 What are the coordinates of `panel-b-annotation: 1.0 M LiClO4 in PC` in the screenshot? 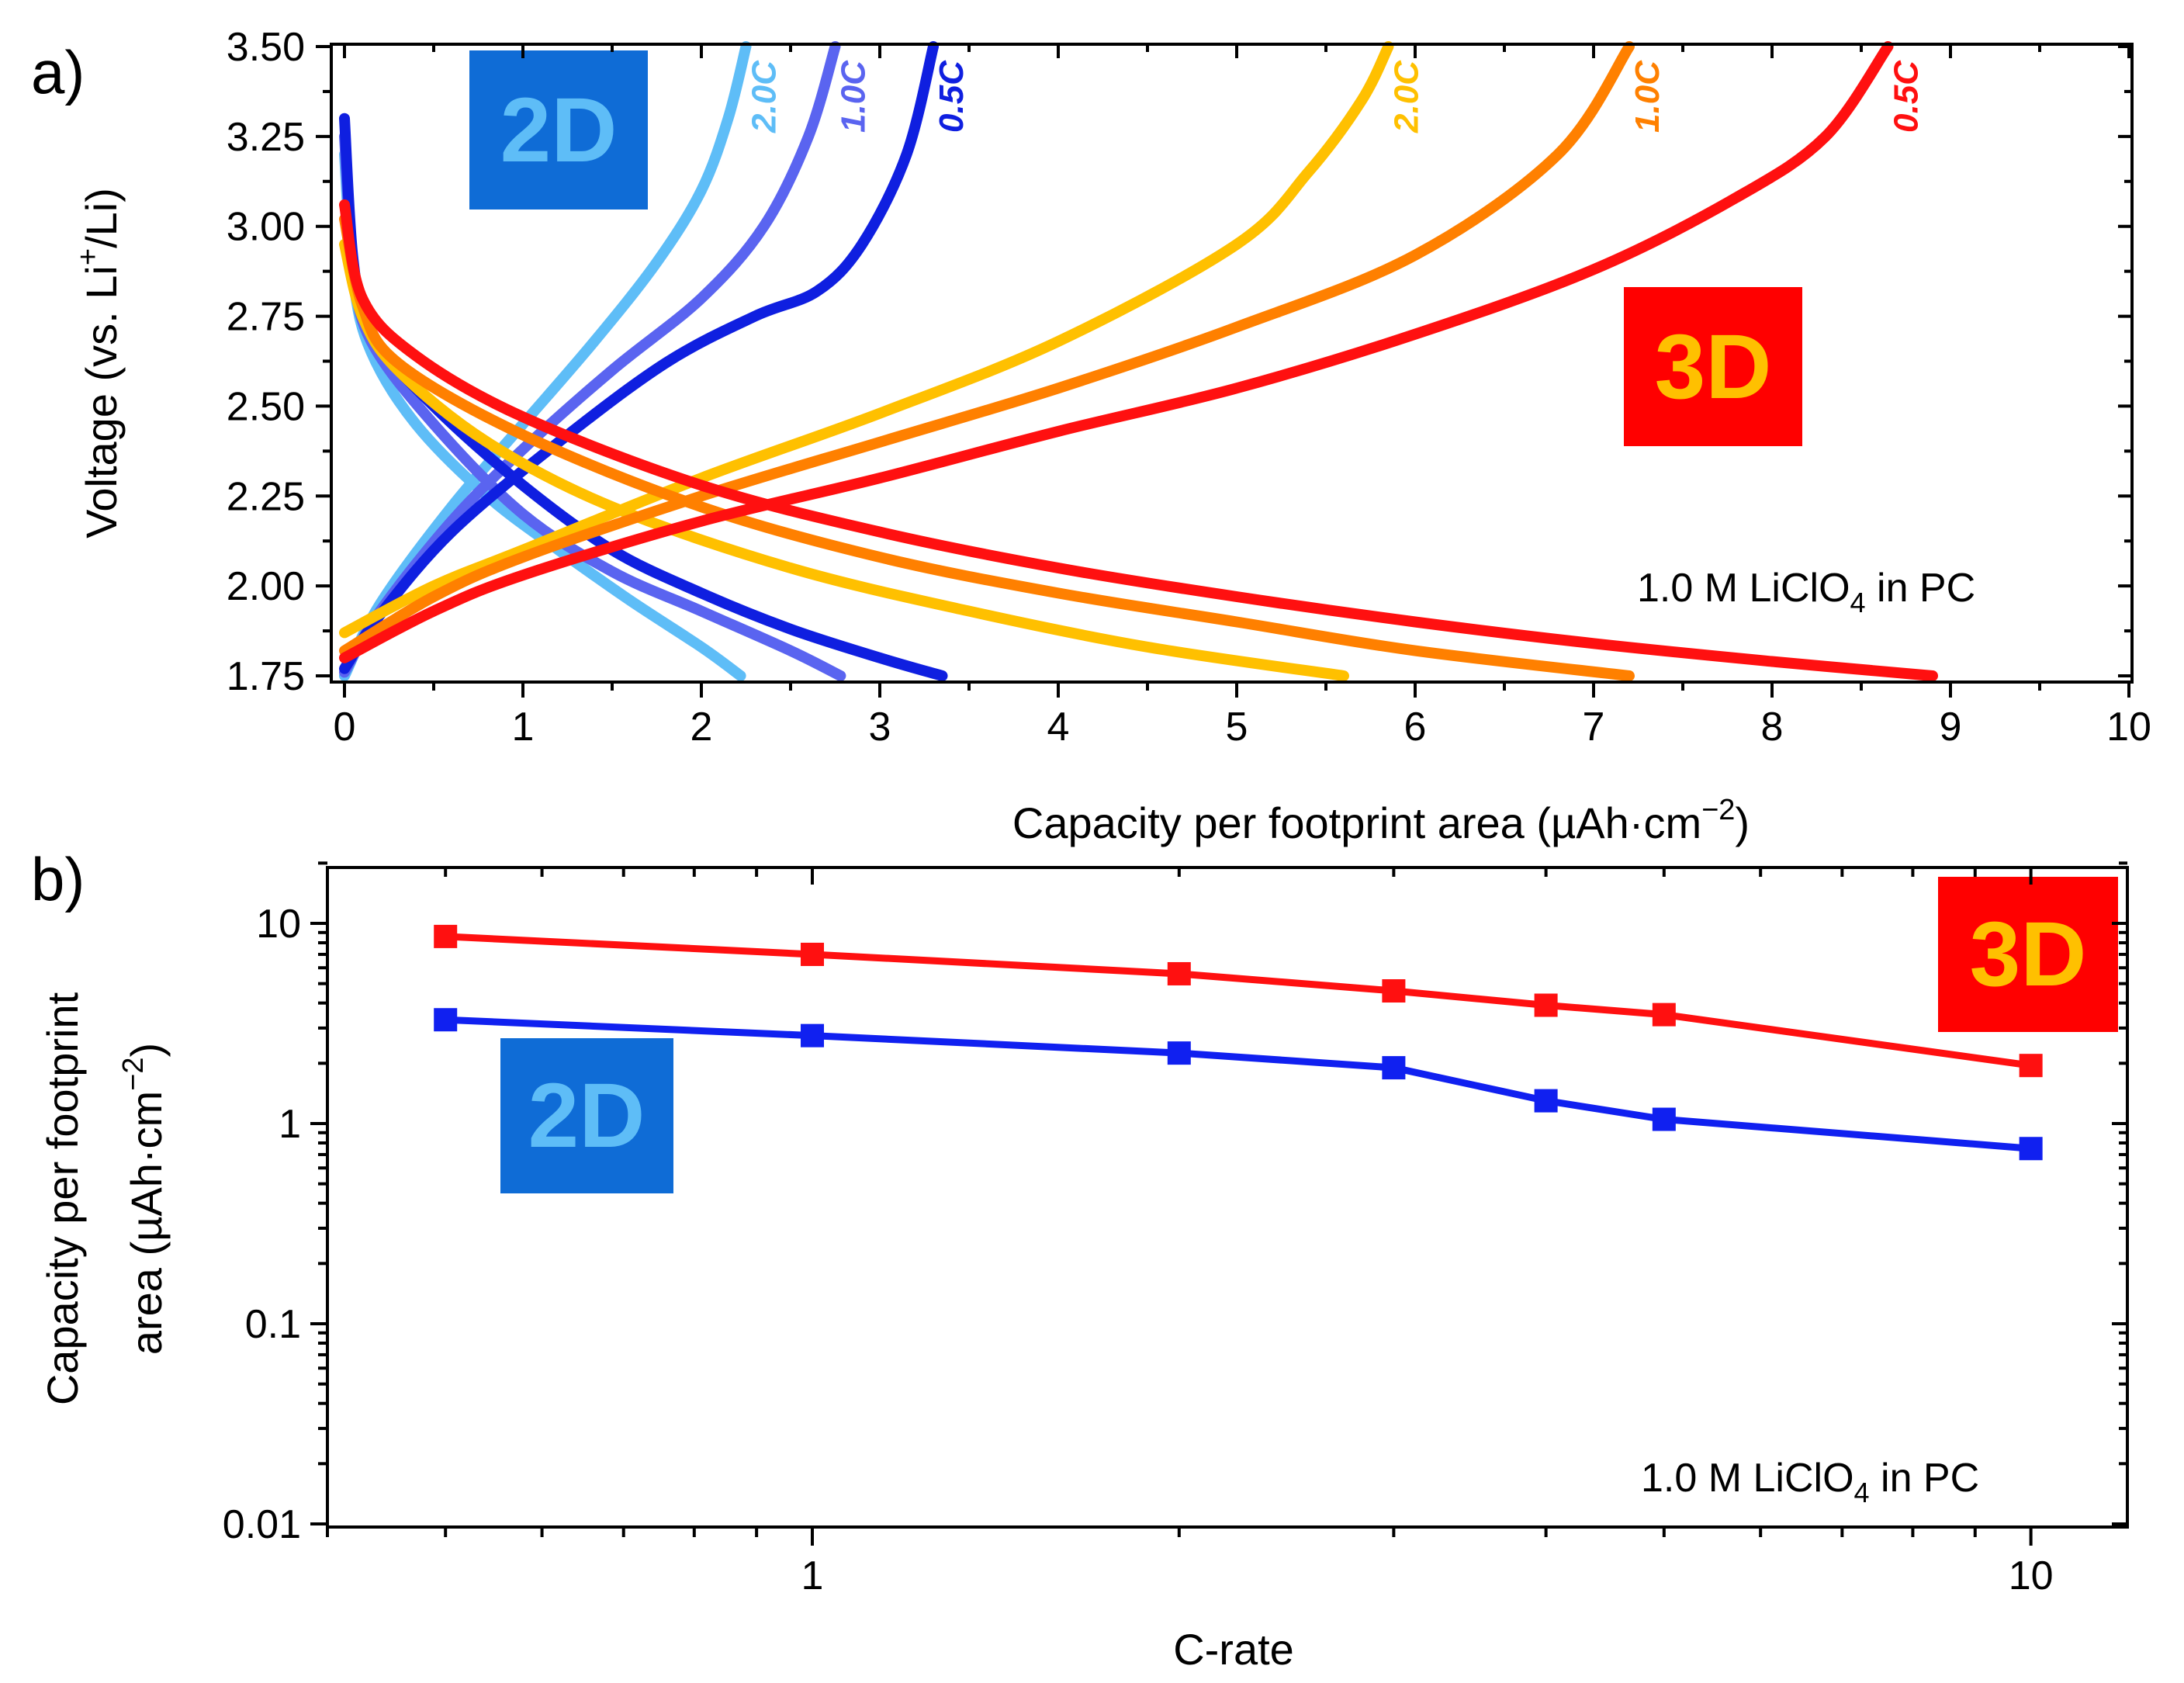 It's located at (1810, 1482).